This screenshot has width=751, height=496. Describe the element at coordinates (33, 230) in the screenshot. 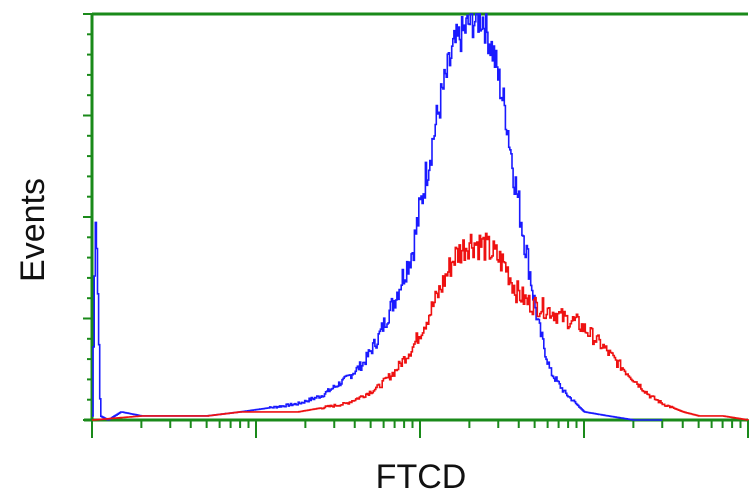

I see `y-axis-label: Events` at that location.